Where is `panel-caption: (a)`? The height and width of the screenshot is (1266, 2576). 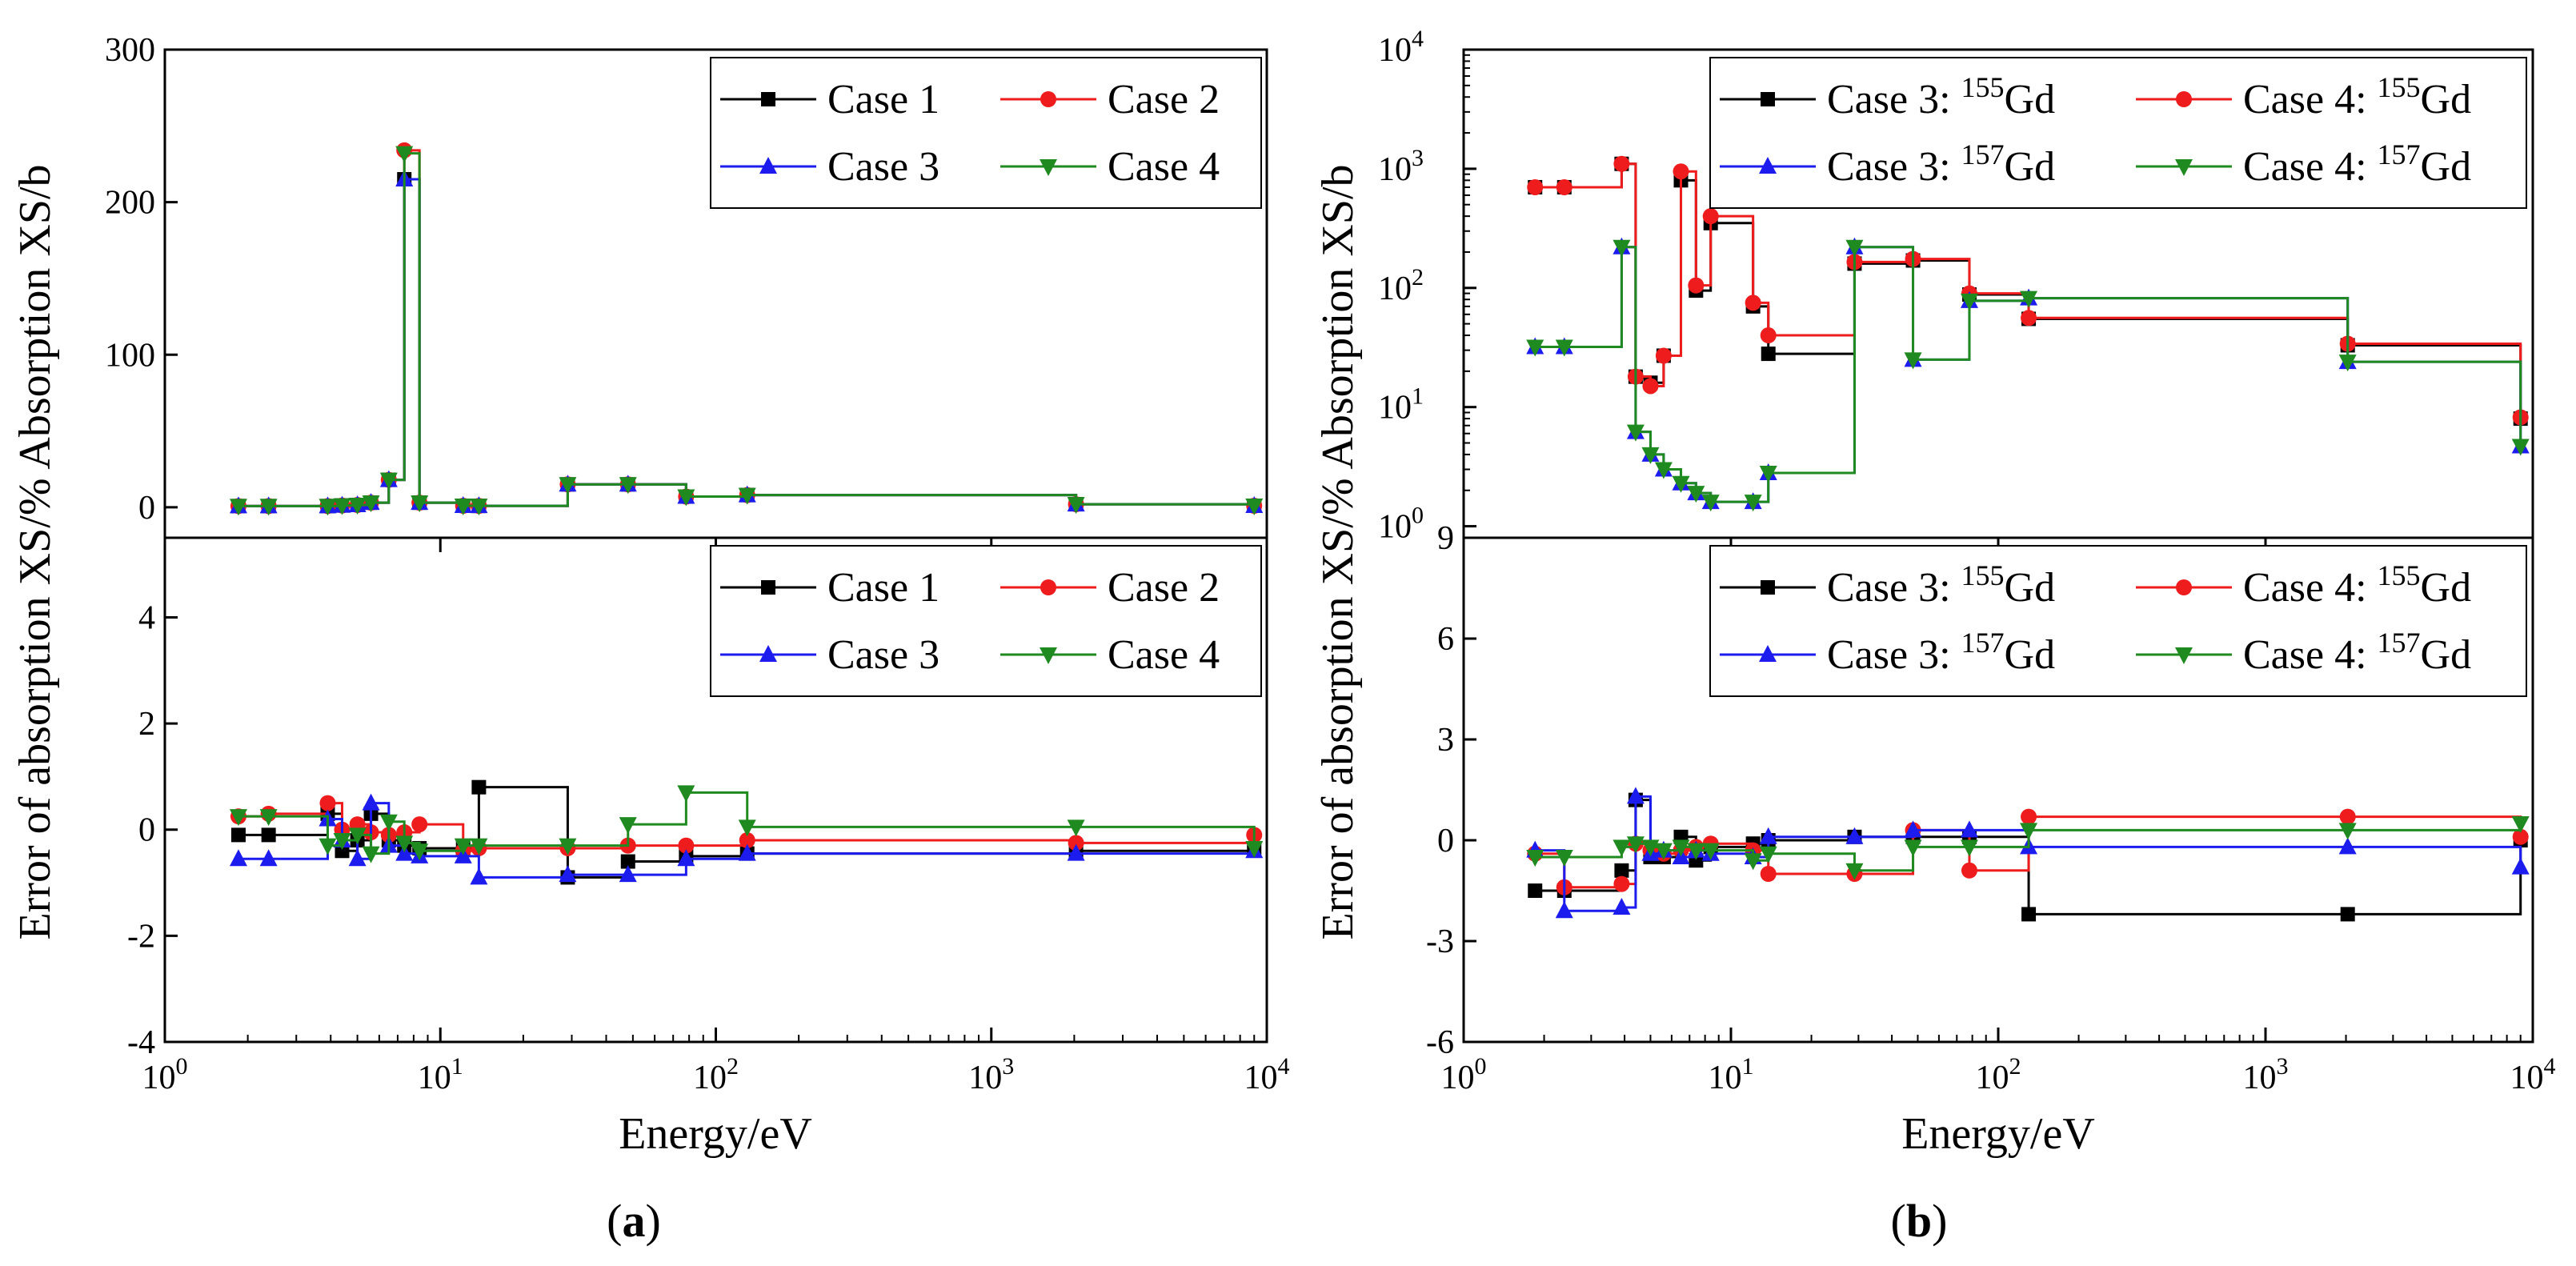 panel-caption: (a) is located at coordinates (634, 1221).